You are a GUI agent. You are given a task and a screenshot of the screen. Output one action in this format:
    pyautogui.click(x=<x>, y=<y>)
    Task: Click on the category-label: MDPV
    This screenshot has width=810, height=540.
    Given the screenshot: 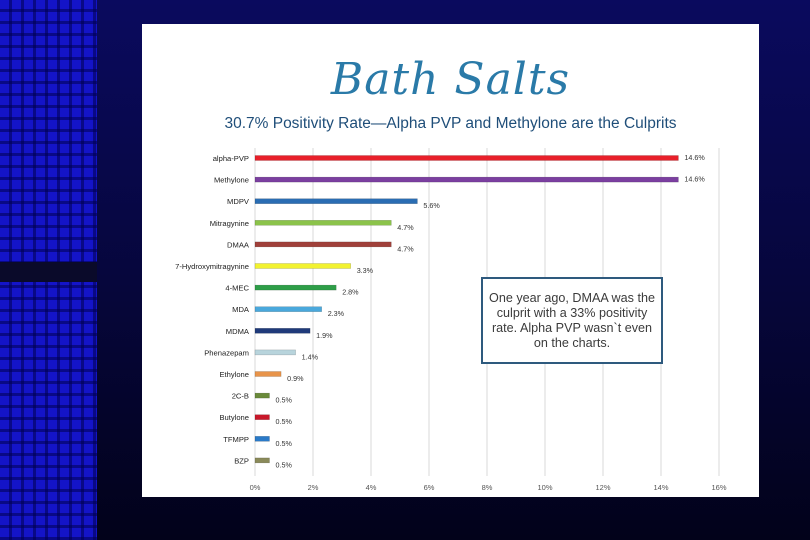 What is the action you would take?
    pyautogui.click(x=238, y=201)
    